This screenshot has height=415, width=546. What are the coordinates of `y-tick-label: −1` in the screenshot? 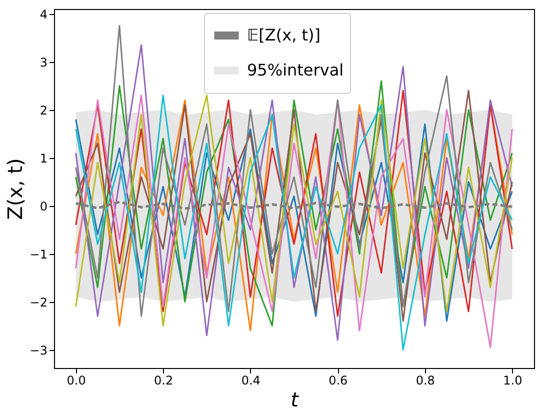 It's located at (39, 254).